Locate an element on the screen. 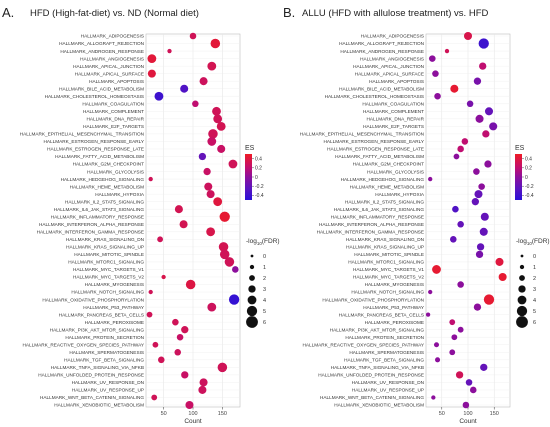 The height and width of the screenshot is (427, 550). y-tick-label: HALLMARK_MITOTIC_SPINDLE is located at coordinates (389, 254).